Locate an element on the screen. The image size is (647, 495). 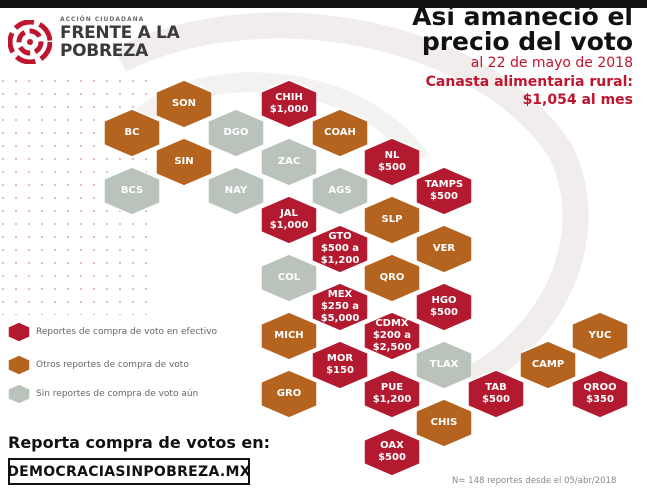
state-hex-cdmx: CDMX $200 a $2,500 is located at coordinates (392, 336).